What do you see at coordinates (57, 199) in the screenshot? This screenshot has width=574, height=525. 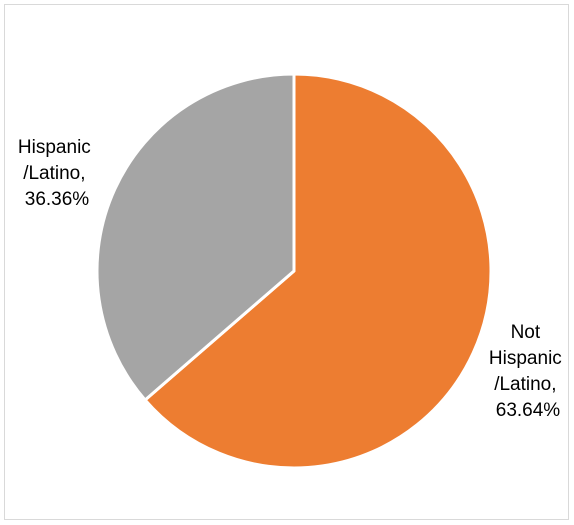 I see `slice-label-line: 36.36%` at bounding box center [57, 199].